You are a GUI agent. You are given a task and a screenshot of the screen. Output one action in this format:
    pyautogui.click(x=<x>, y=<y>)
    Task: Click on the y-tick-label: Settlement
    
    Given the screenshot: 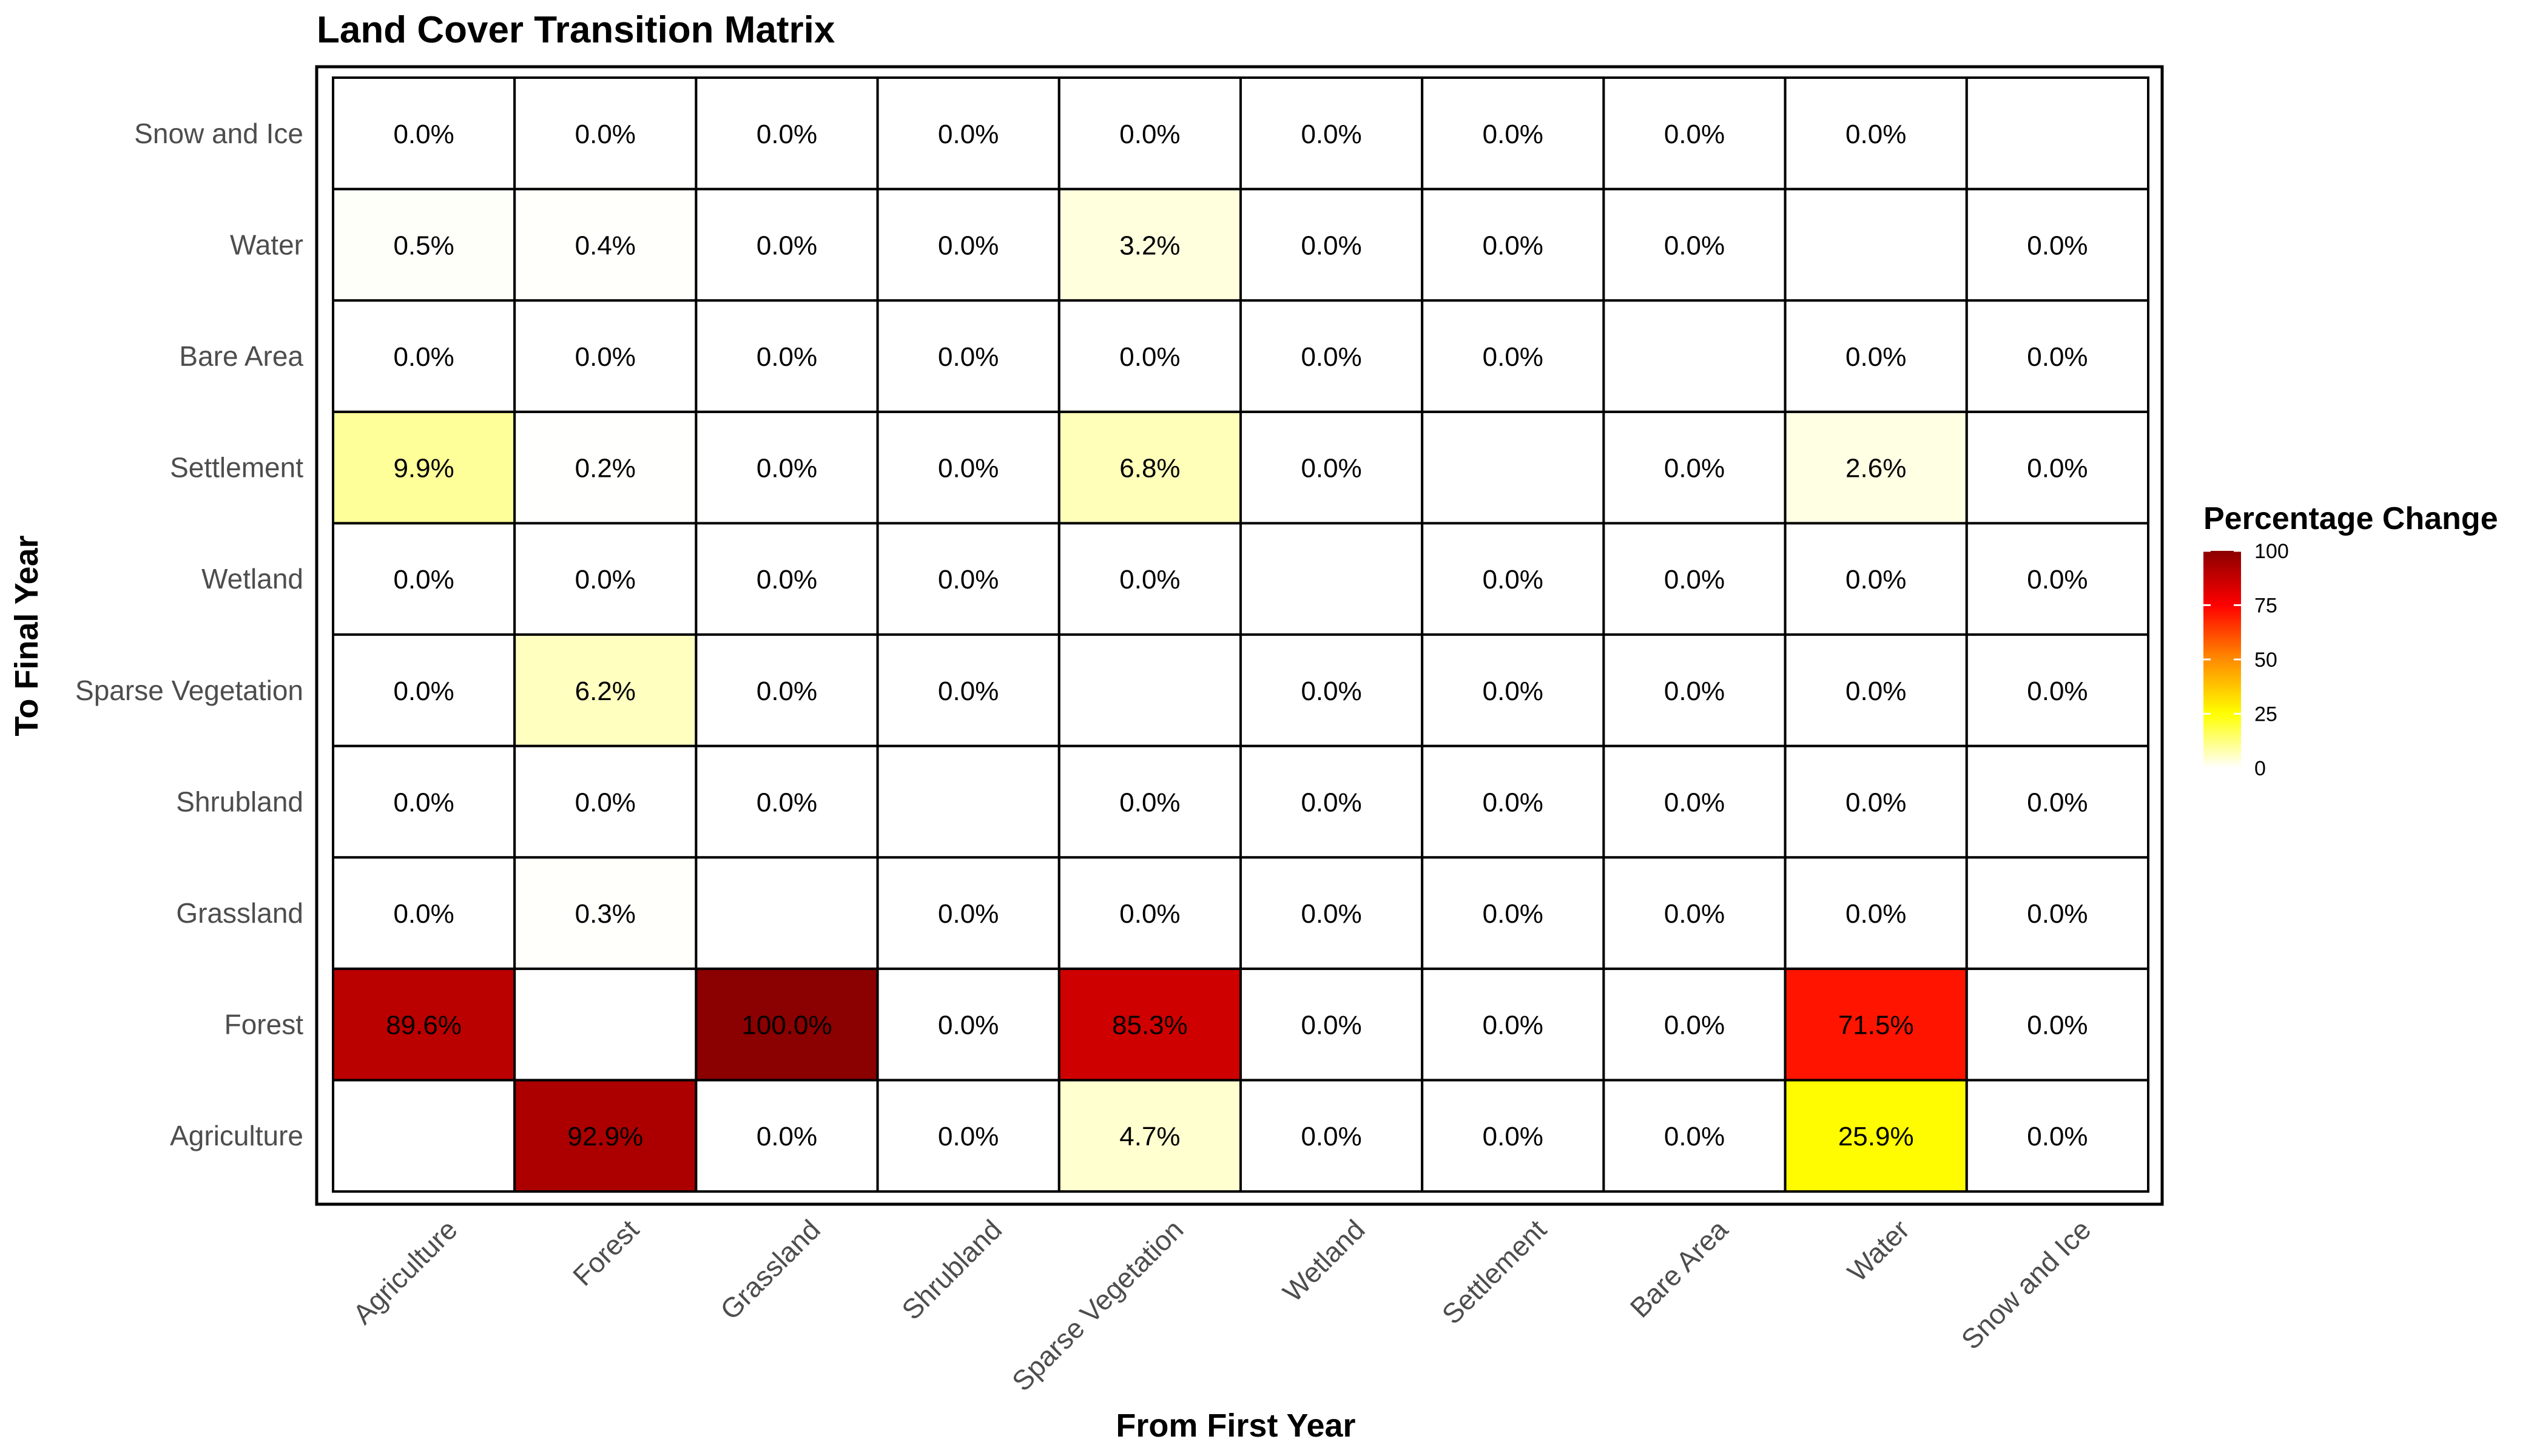 What is the action you would take?
    pyautogui.click(x=236, y=468)
    